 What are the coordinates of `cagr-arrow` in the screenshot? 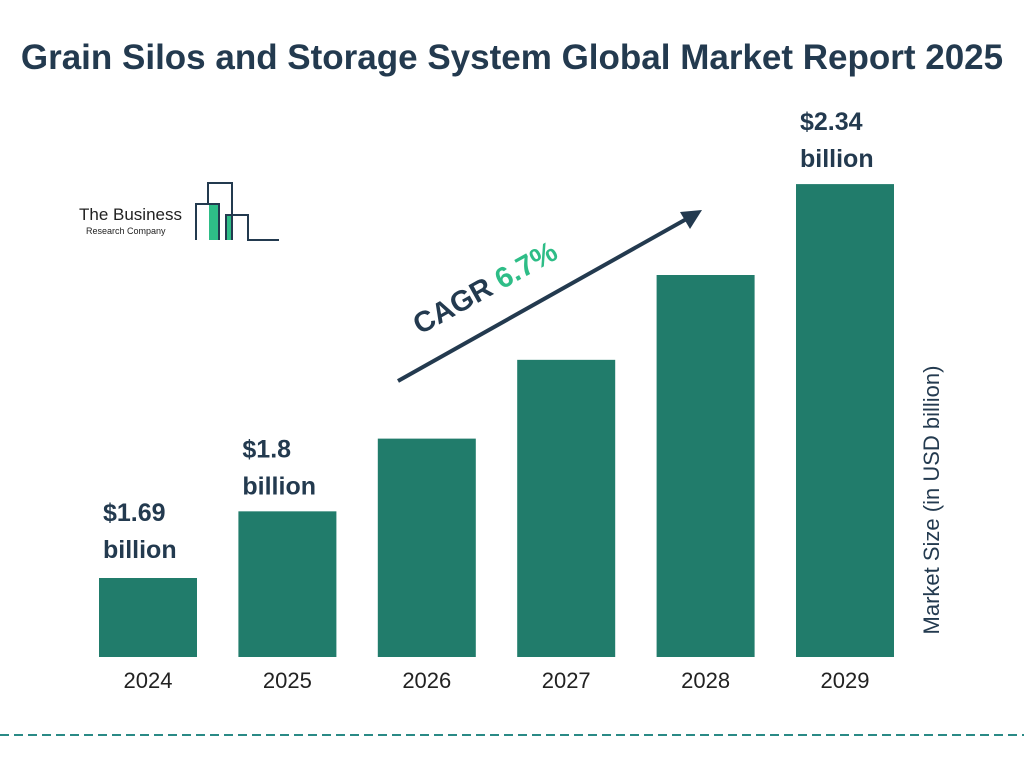 It's located at (544, 299).